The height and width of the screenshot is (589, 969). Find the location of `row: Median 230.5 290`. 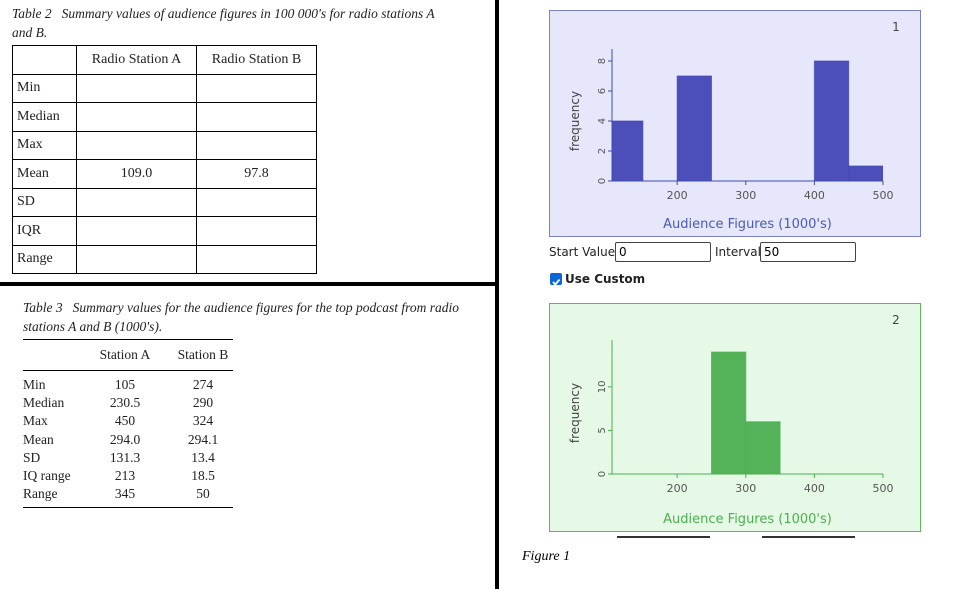

row: Median 230.5 290 is located at coordinates (128, 403).